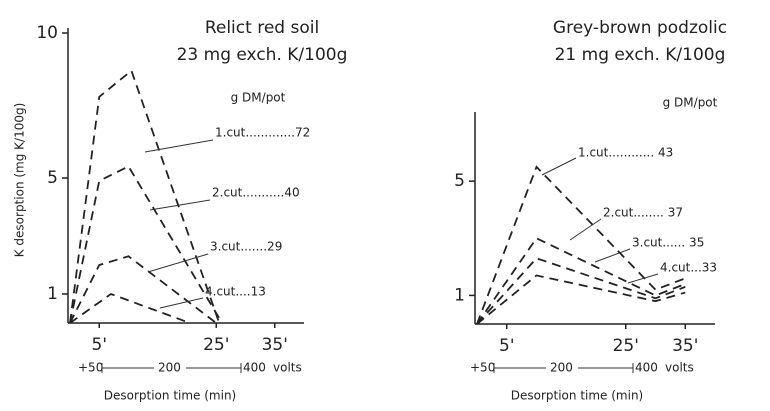 The width and height of the screenshot is (770, 411). Describe the element at coordinates (625, 153) in the screenshot. I see `annotation: 1.cut............ 43` at that location.